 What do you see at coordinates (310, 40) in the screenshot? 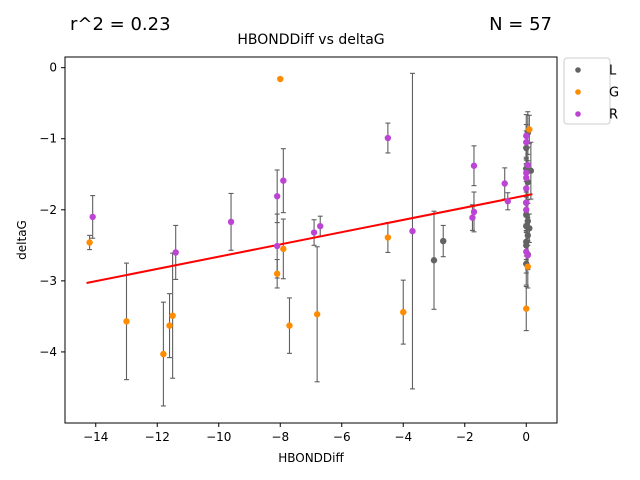
I see `chart-title: HBONDDiff vs deltaG` at bounding box center [310, 40].